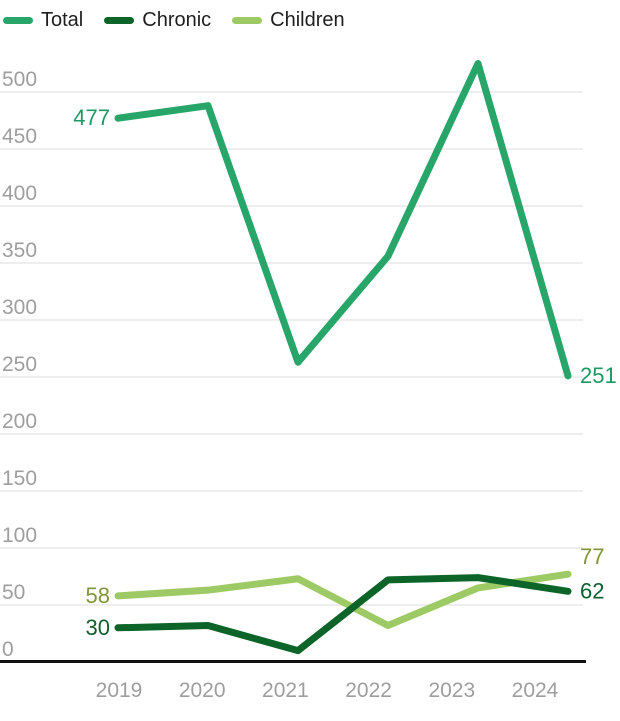  Describe the element at coordinates (368, 690) in the screenshot. I see `x-tick-label-2022: 2022` at that location.